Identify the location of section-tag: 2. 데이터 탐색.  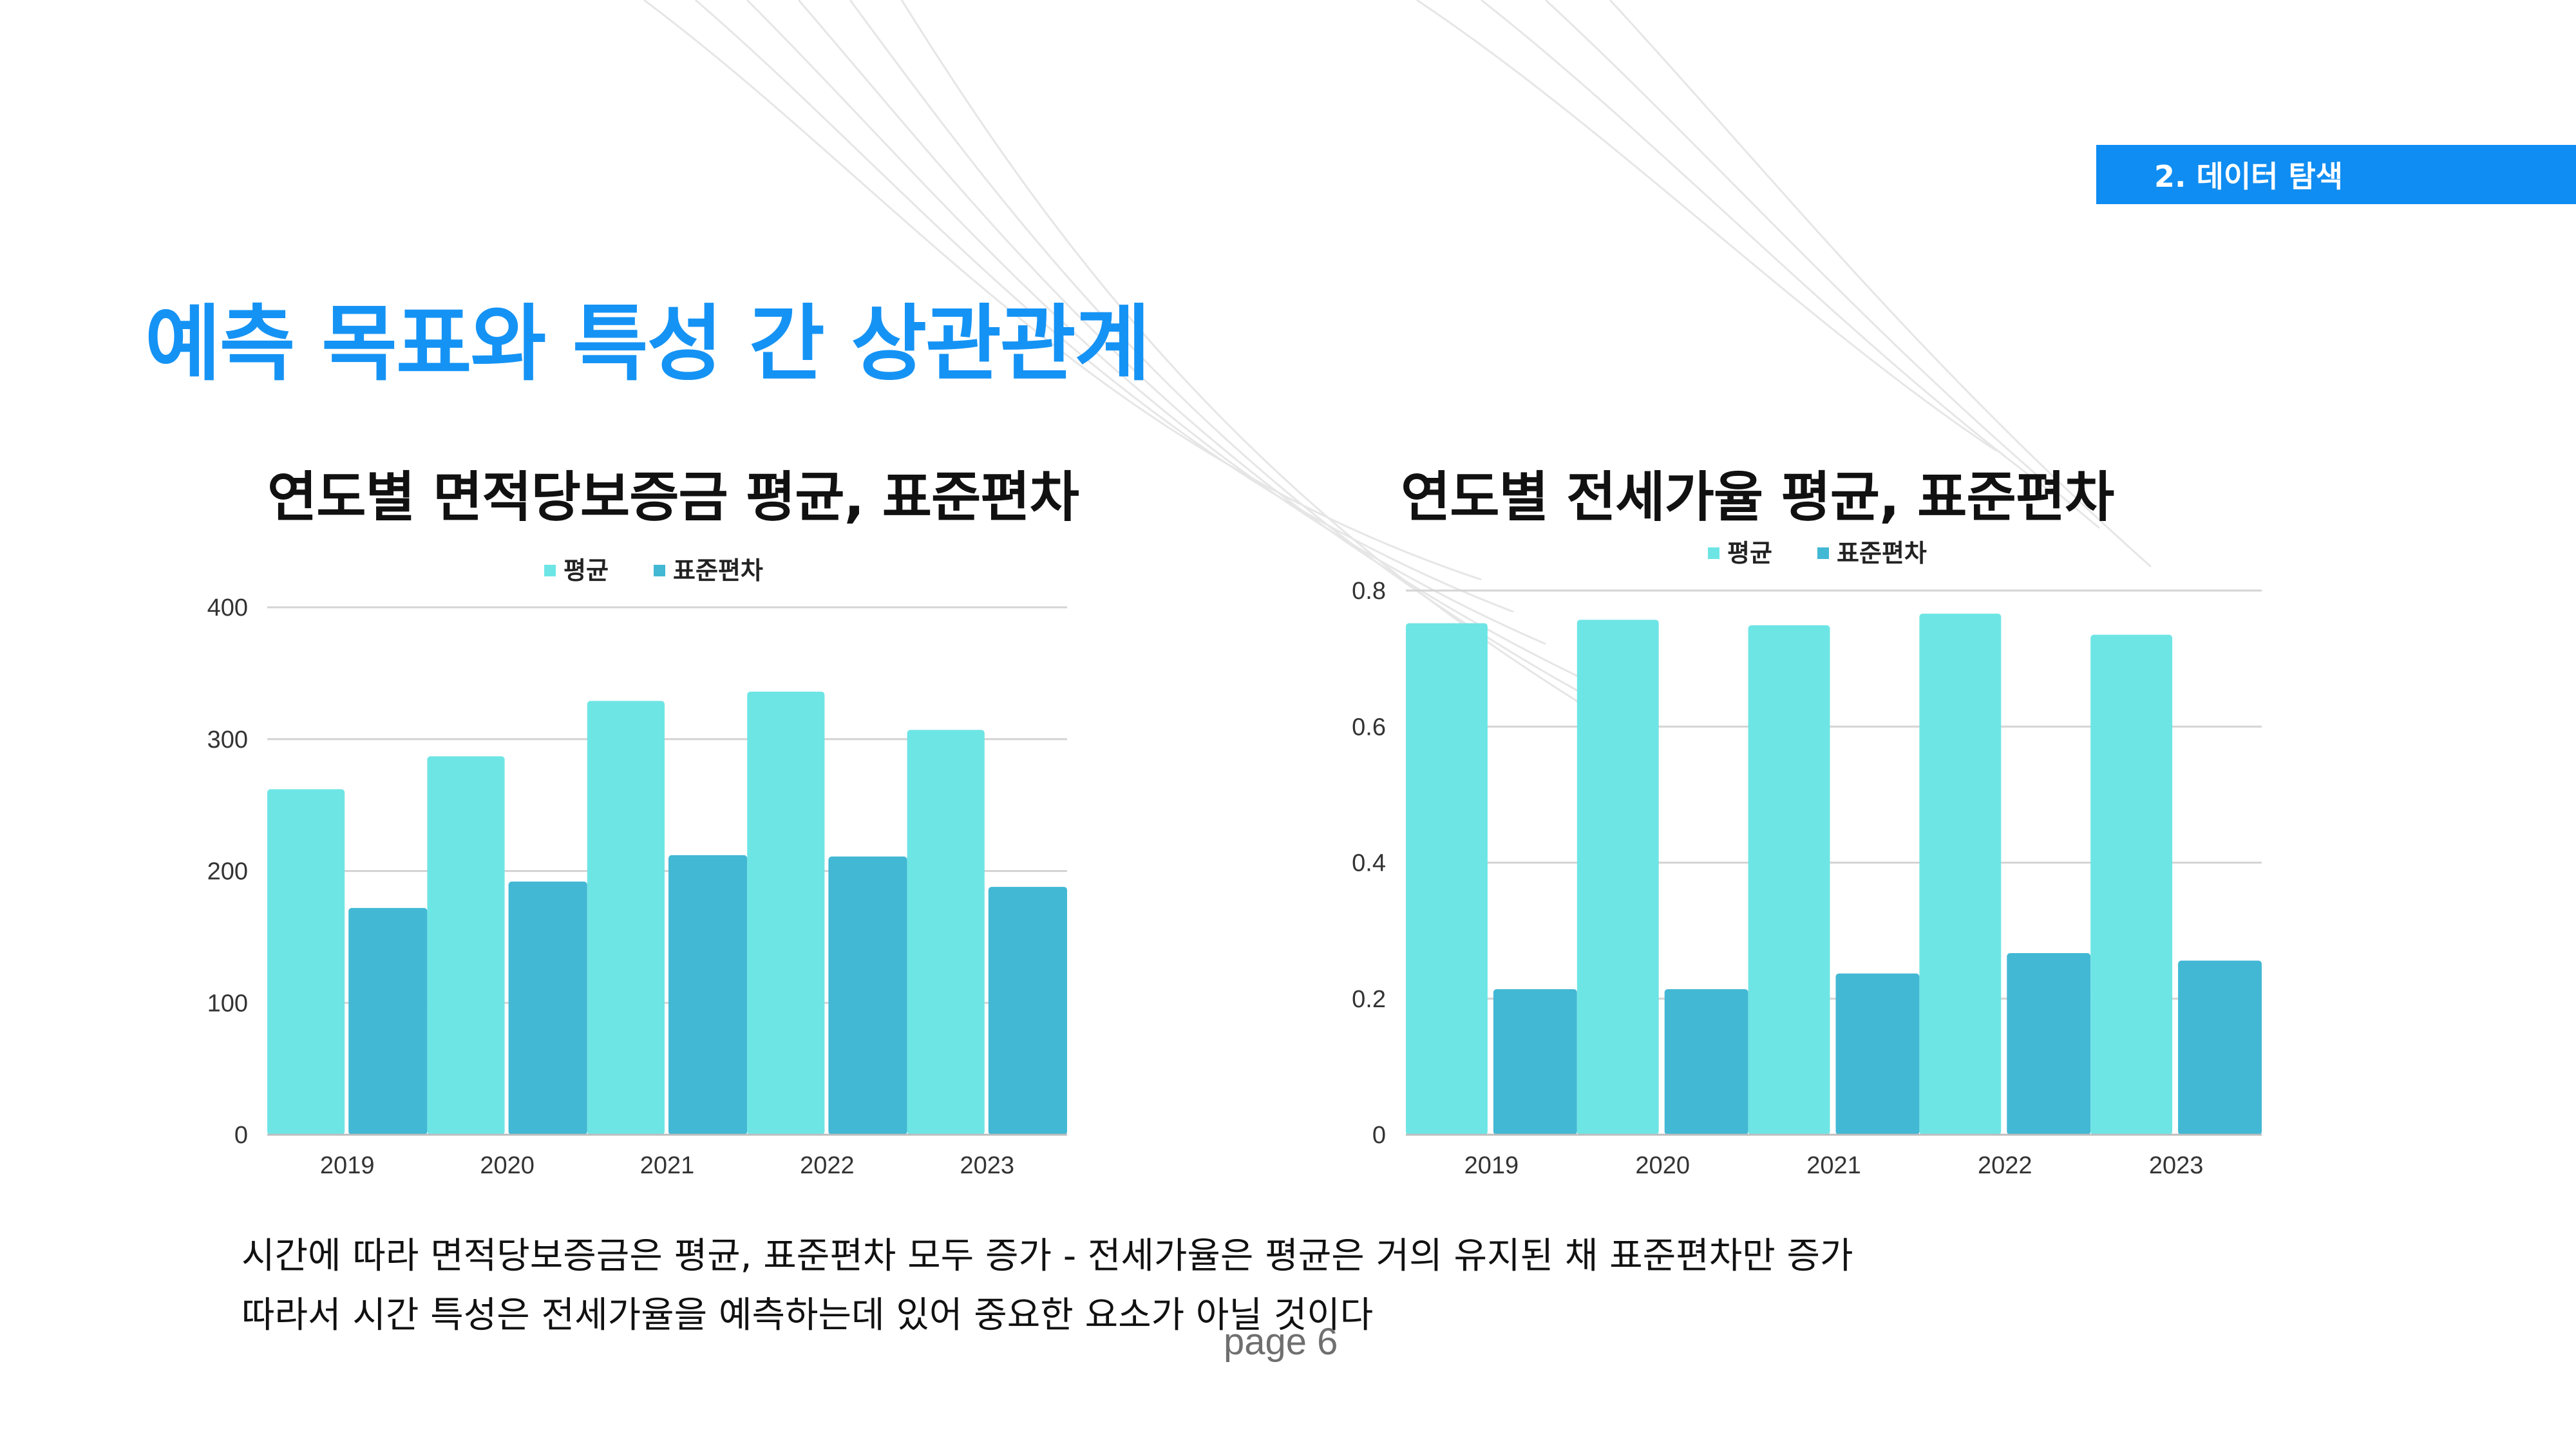
(2336, 175).